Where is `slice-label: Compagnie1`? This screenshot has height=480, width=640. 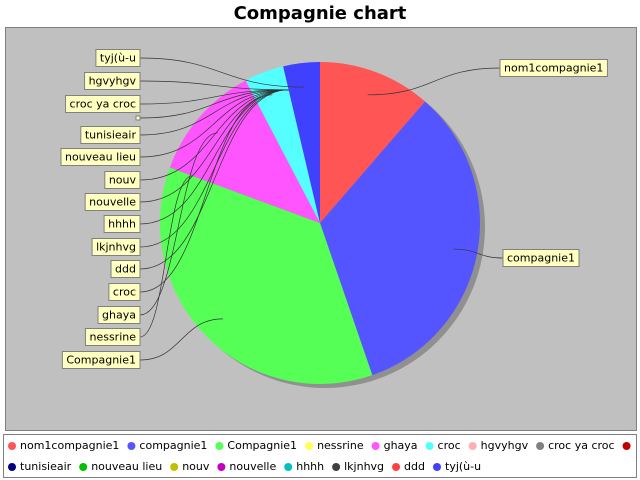
slice-label: Compagnie1 is located at coordinates (101, 360).